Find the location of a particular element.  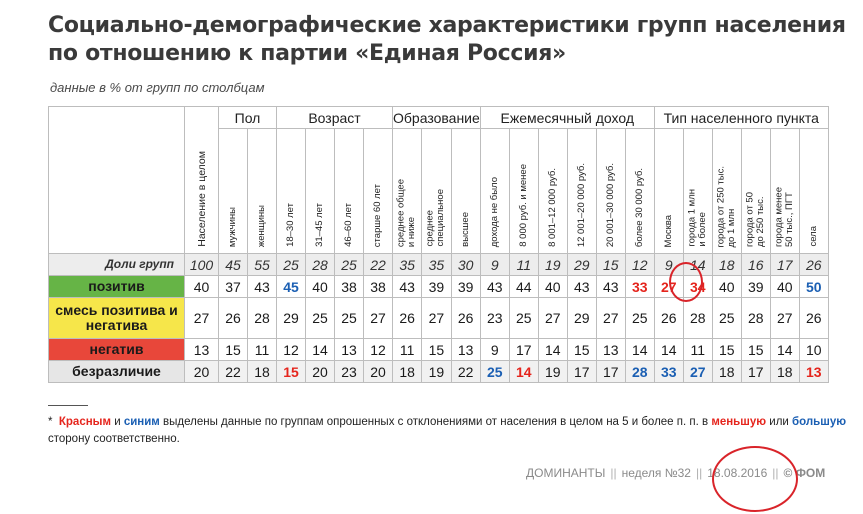

group-size-cell: 29 is located at coordinates (581, 264).